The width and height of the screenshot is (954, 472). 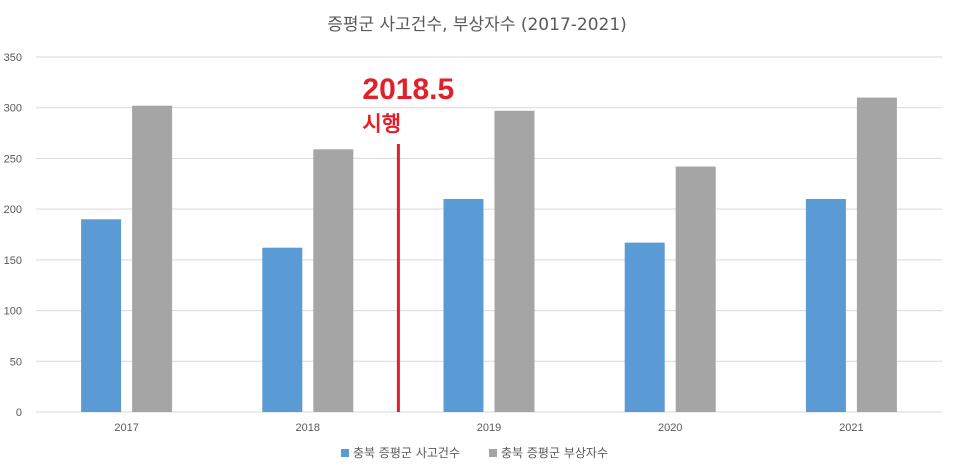 What do you see at coordinates (152, 258) in the screenshot?
I see `bar-injuries-2017` at bounding box center [152, 258].